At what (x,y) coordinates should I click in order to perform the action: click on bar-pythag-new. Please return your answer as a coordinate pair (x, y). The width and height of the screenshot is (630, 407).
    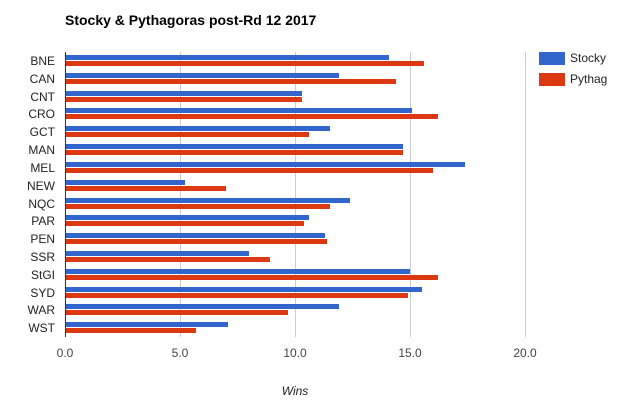
    Looking at the image, I should click on (145, 188).